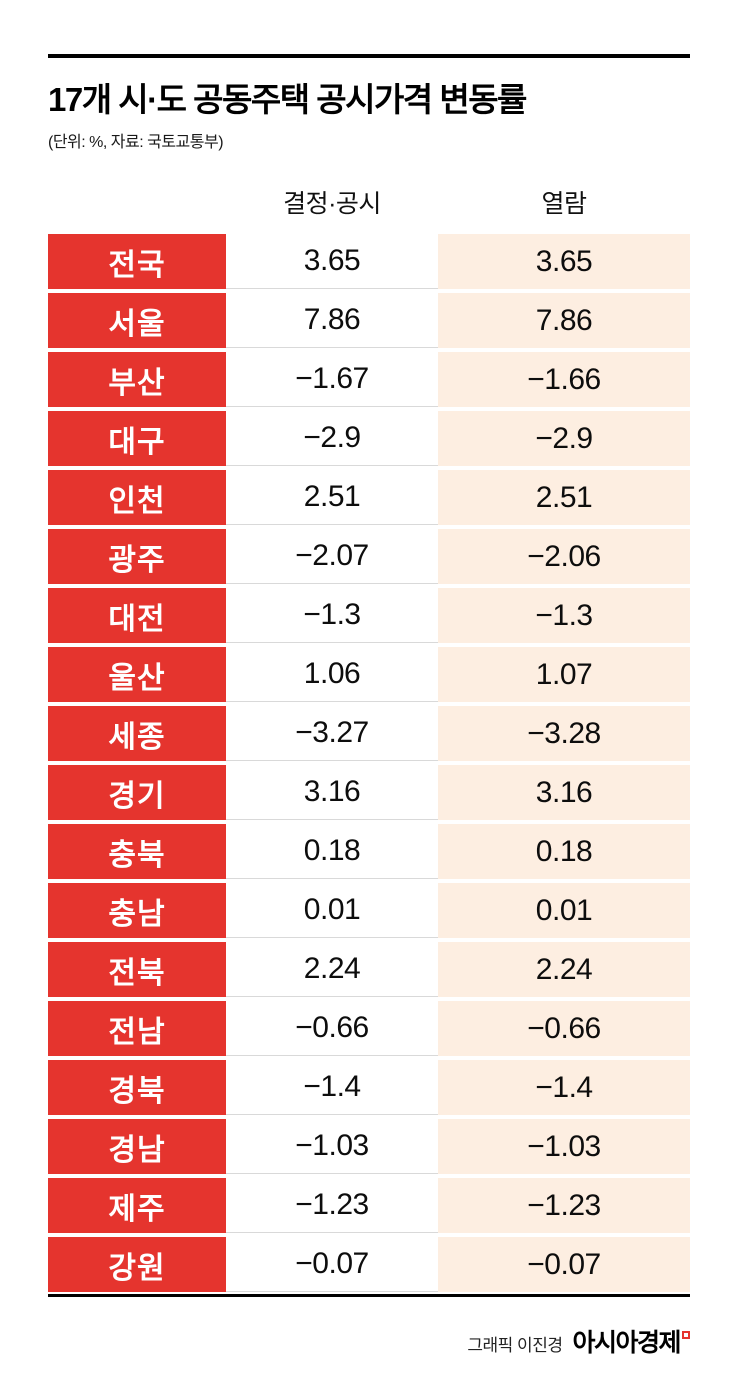 Image resolution: width=739 pixels, height=1380 pixels. What do you see at coordinates (564, 320) in the screenshot?
I see `preview-value: 7.86` at bounding box center [564, 320].